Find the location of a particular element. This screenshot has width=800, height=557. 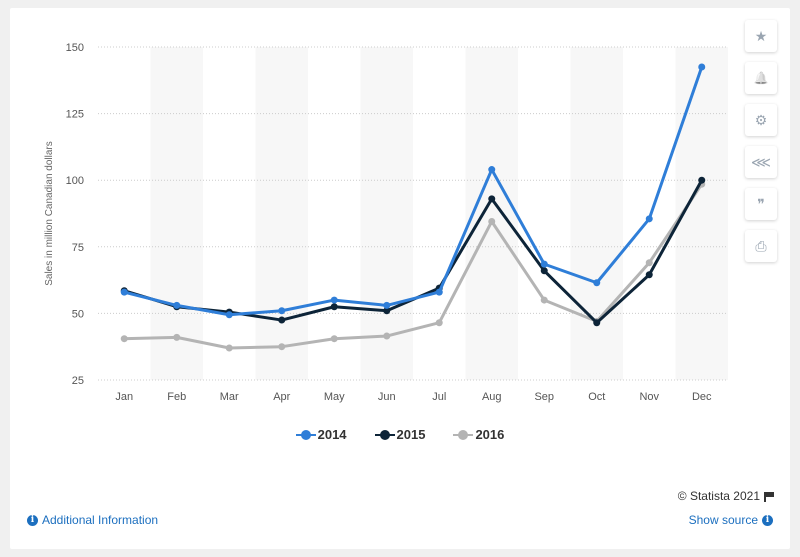

x-tick-label: Sep is located at coordinates (544, 397).